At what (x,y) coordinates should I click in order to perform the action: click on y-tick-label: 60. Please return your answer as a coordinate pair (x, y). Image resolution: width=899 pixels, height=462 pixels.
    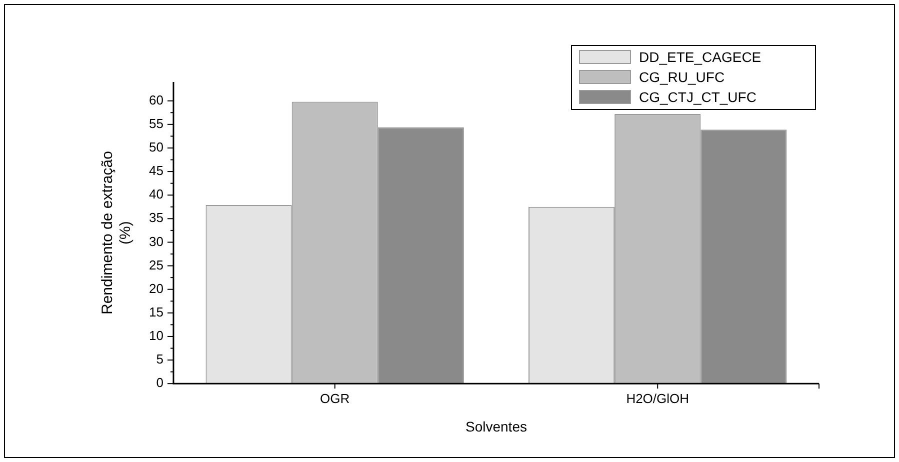
    Looking at the image, I should click on (156, 100).